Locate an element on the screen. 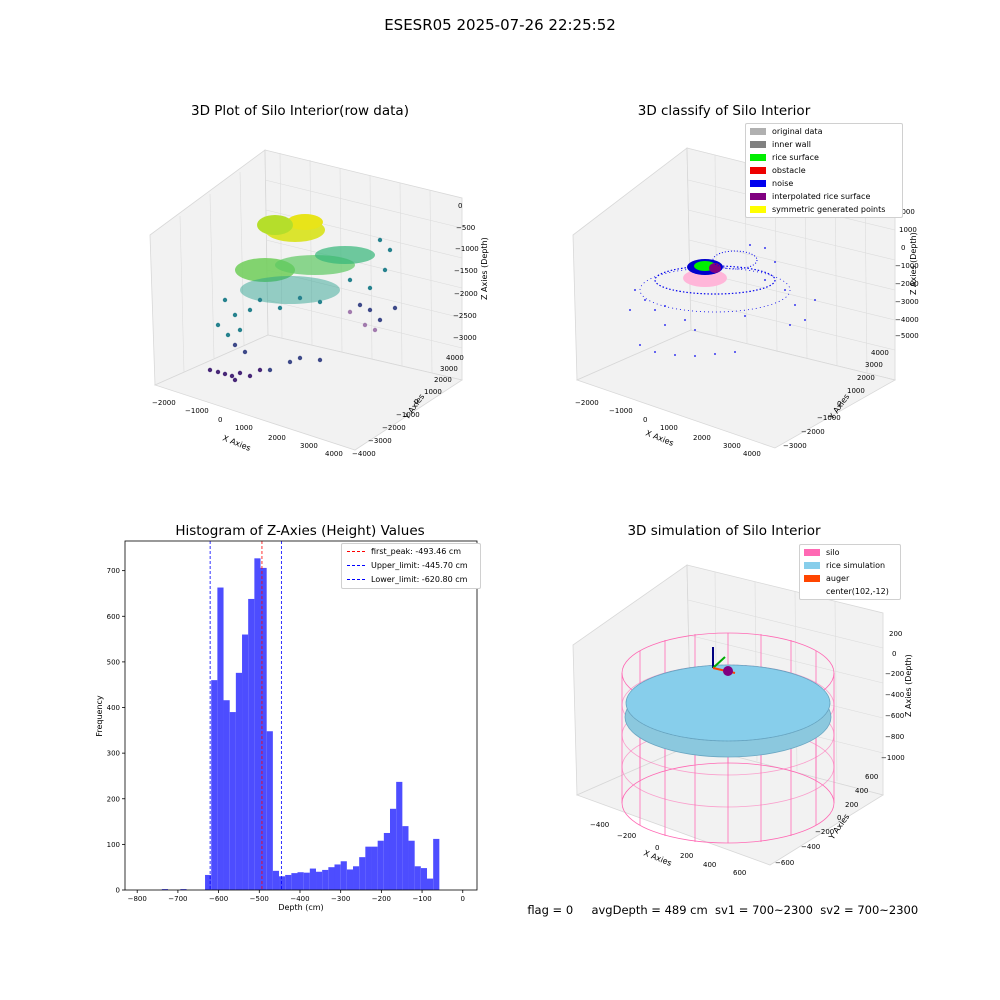 The image size is (1000, 1000). simulation-legend: silo rice simulation auger center(102,-12) is located at coordinates (850, 572).